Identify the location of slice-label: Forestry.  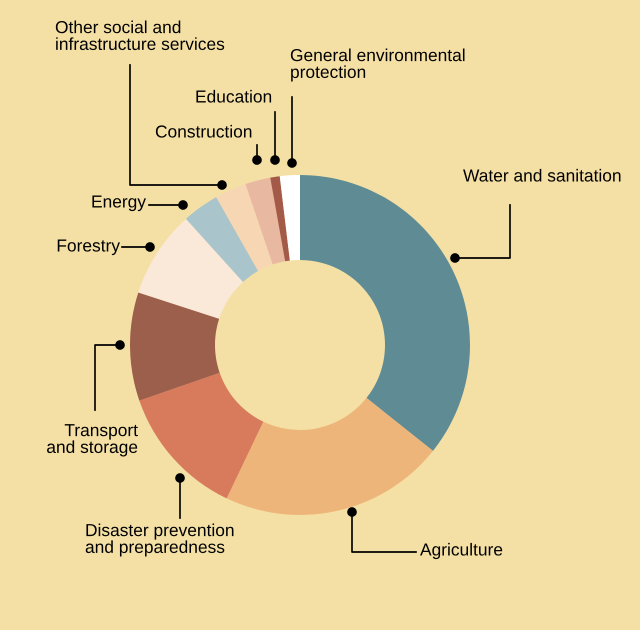
(89, 248).